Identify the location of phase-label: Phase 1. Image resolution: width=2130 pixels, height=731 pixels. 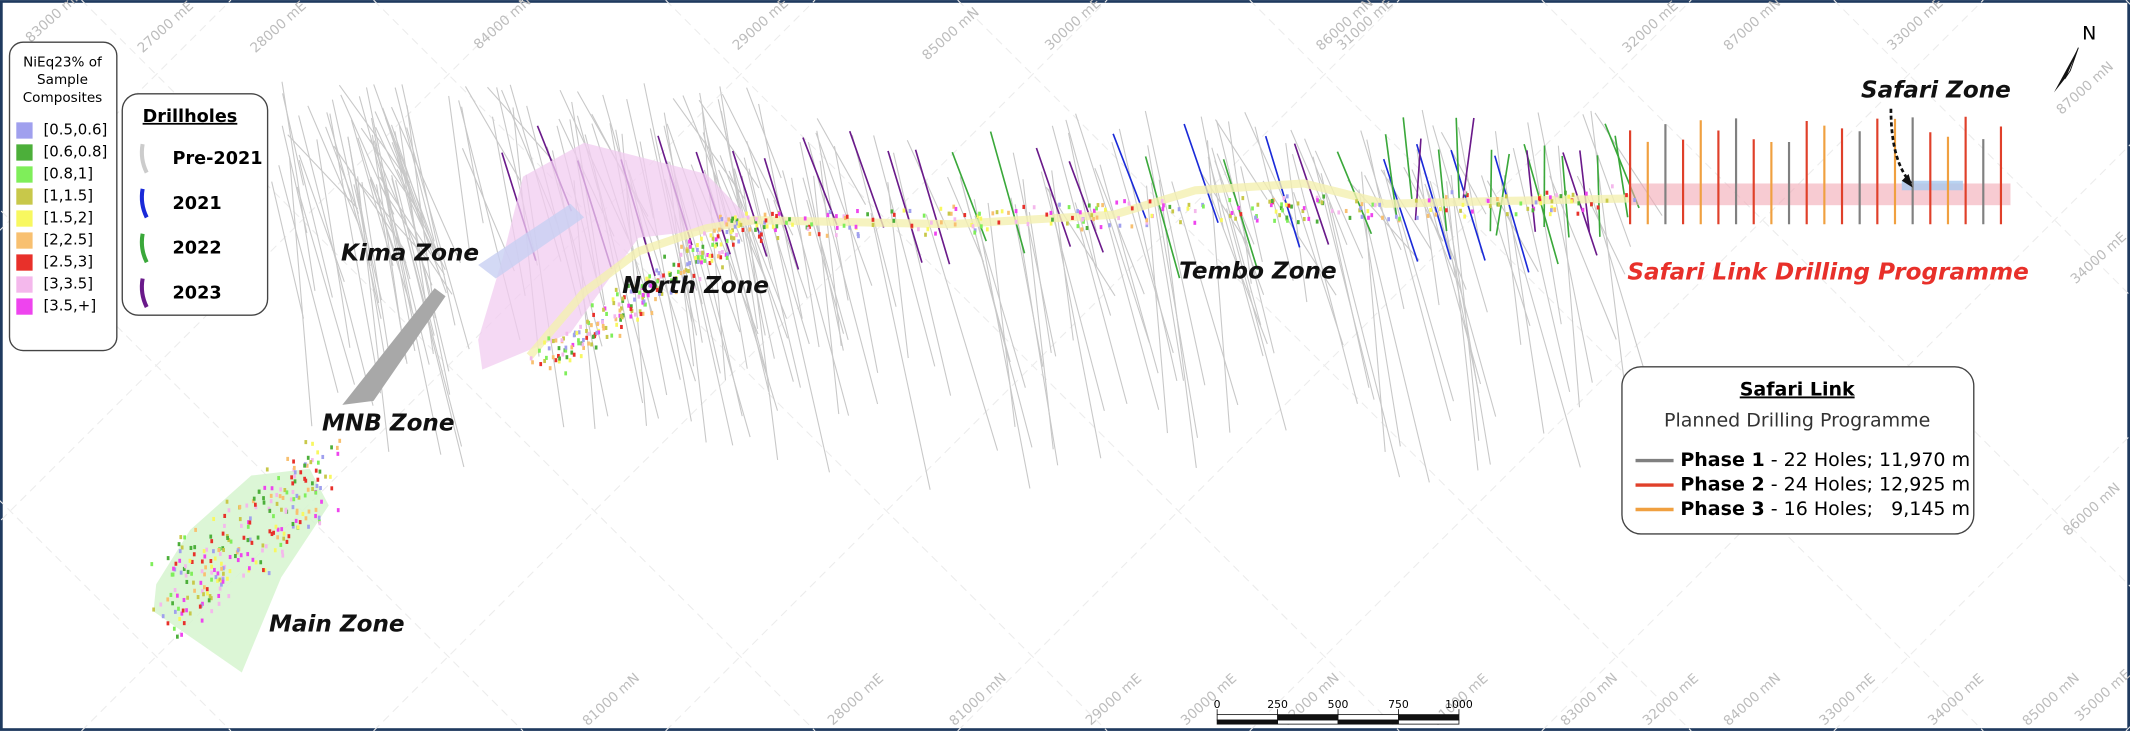
(1722, 460).